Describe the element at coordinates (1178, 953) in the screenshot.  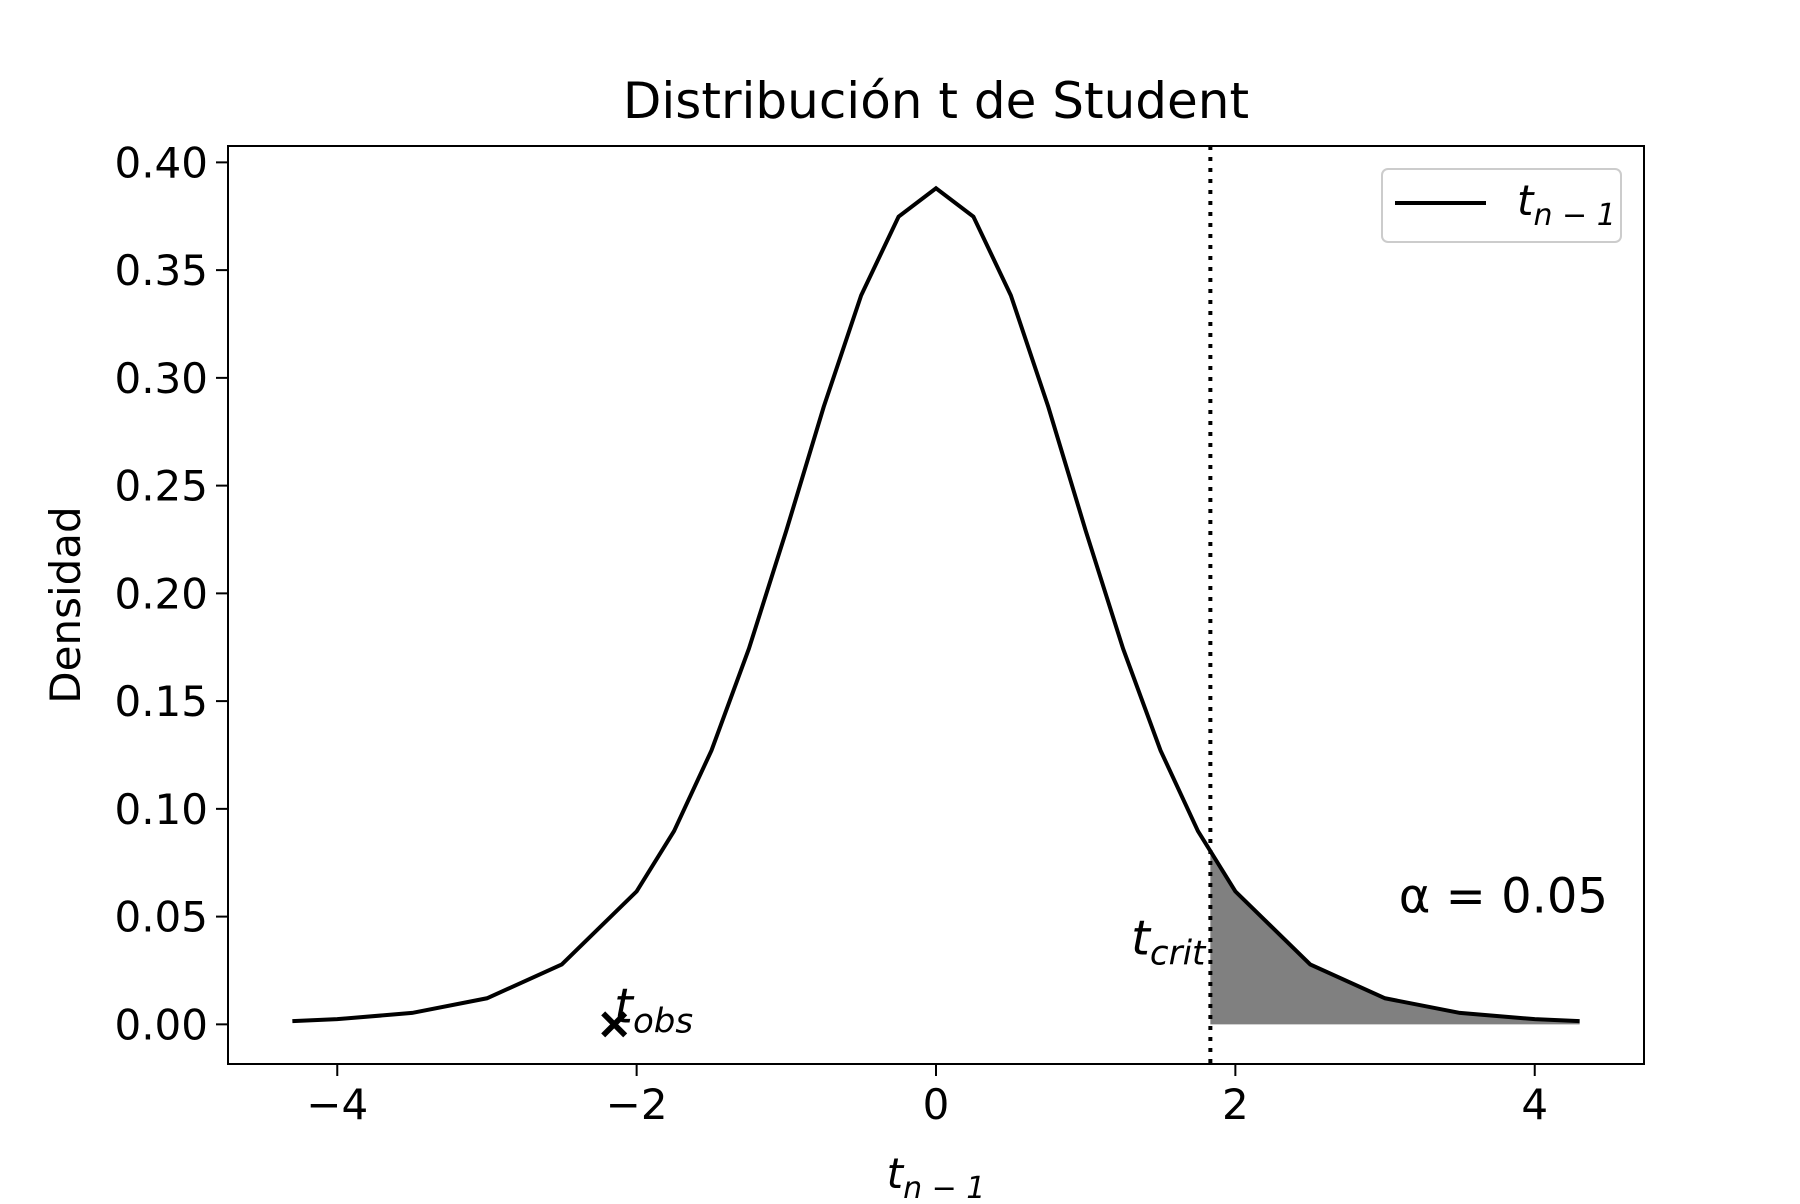
I see `critical-label-sub: crit` at that location.